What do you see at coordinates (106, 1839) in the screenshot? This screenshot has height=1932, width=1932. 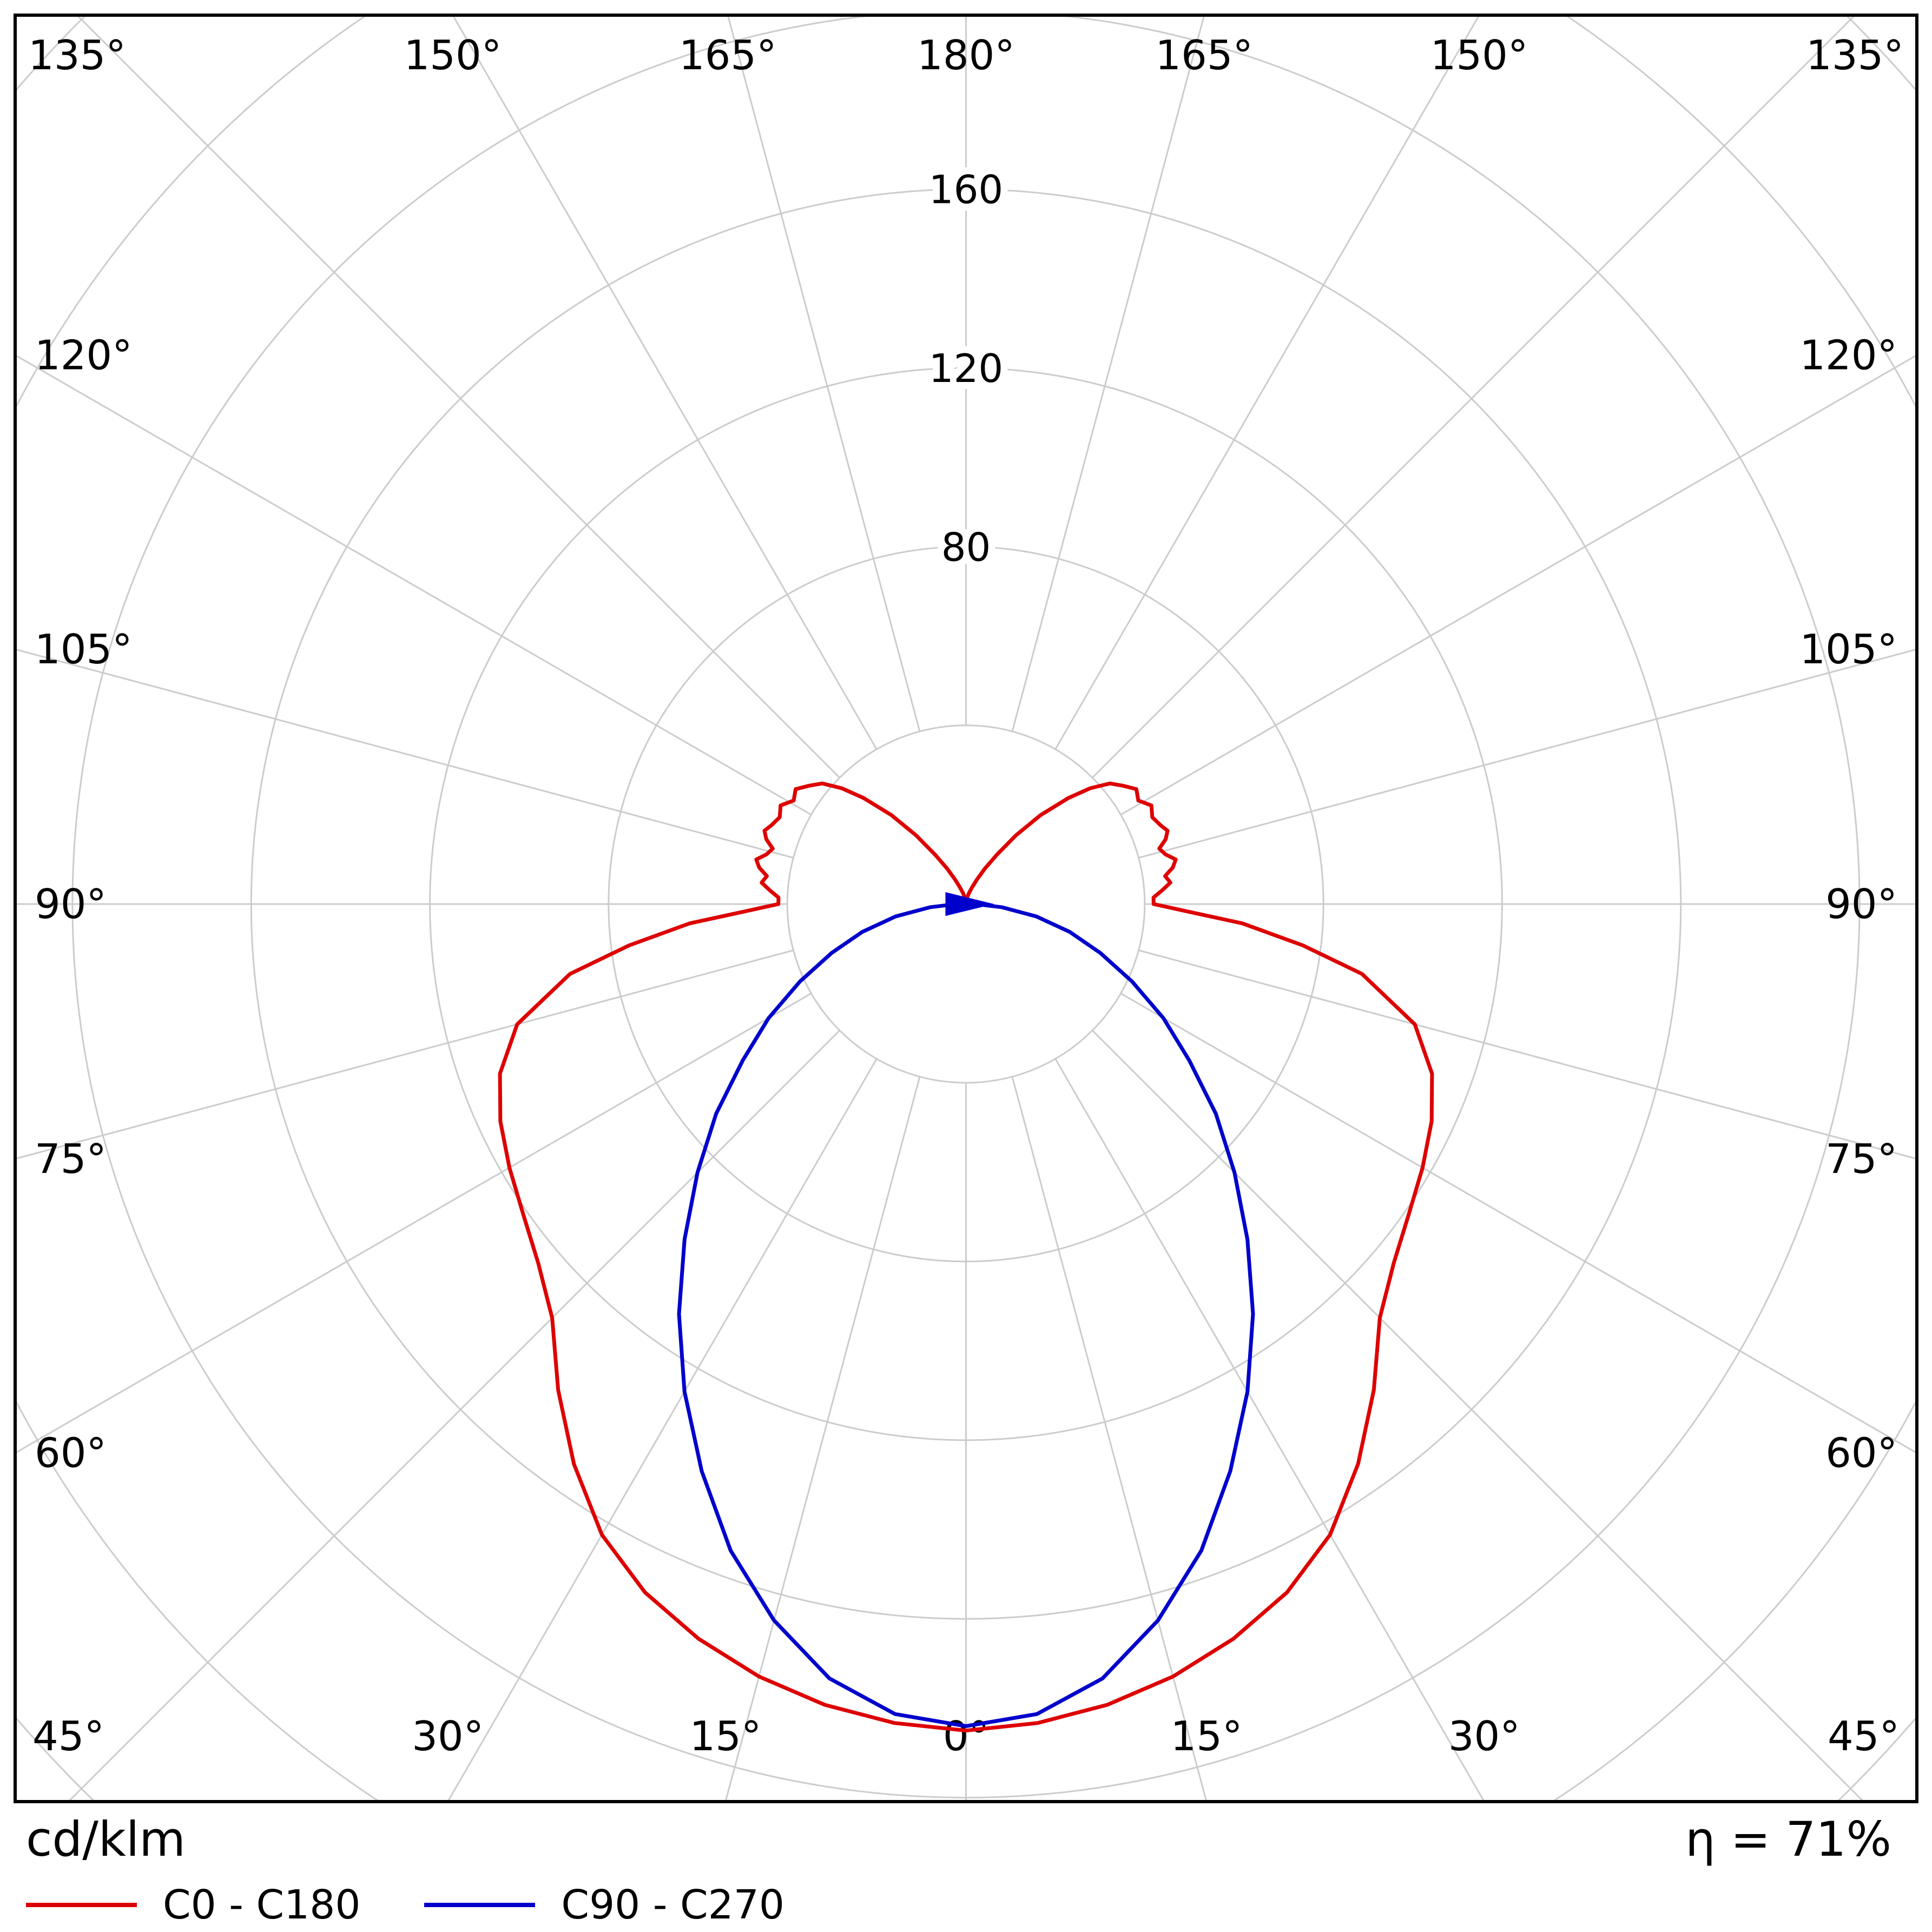 I see `units-label: cd/klm` at bounding box center [106, 1839].